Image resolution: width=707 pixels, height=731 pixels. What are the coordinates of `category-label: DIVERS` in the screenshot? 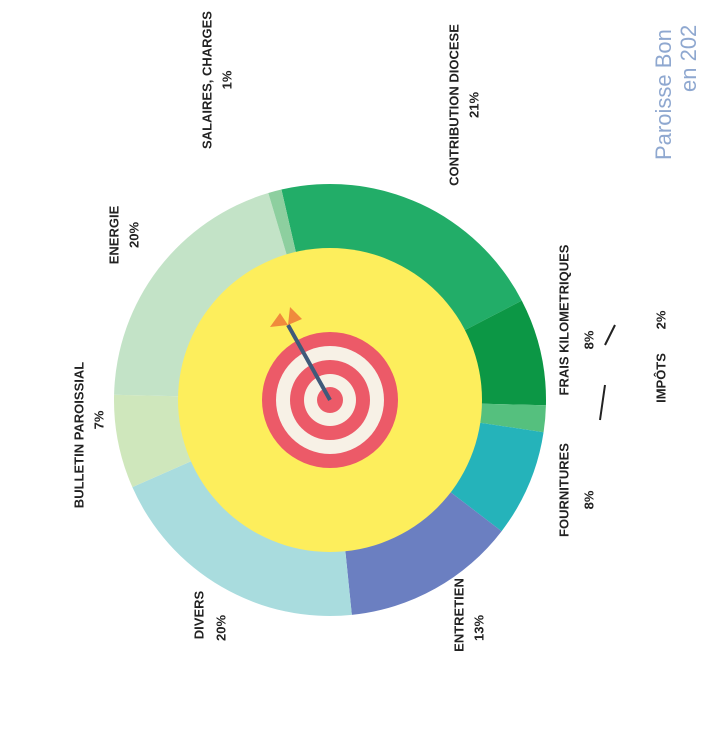 It's located at (198, 614).